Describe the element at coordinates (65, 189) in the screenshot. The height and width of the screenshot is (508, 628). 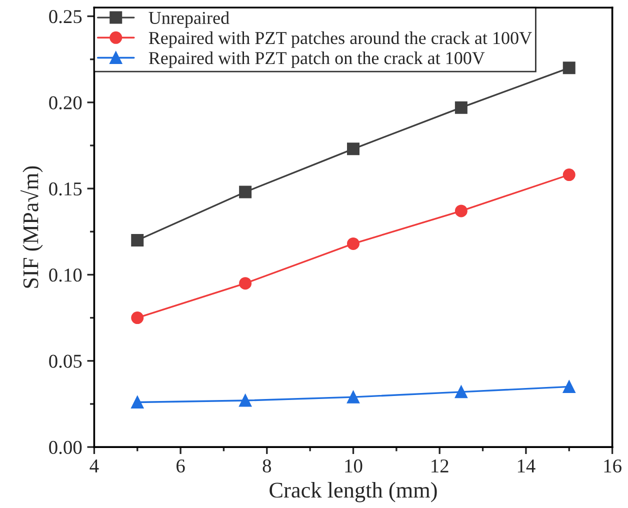
I see `y-tick-label: 0.15` at that location.